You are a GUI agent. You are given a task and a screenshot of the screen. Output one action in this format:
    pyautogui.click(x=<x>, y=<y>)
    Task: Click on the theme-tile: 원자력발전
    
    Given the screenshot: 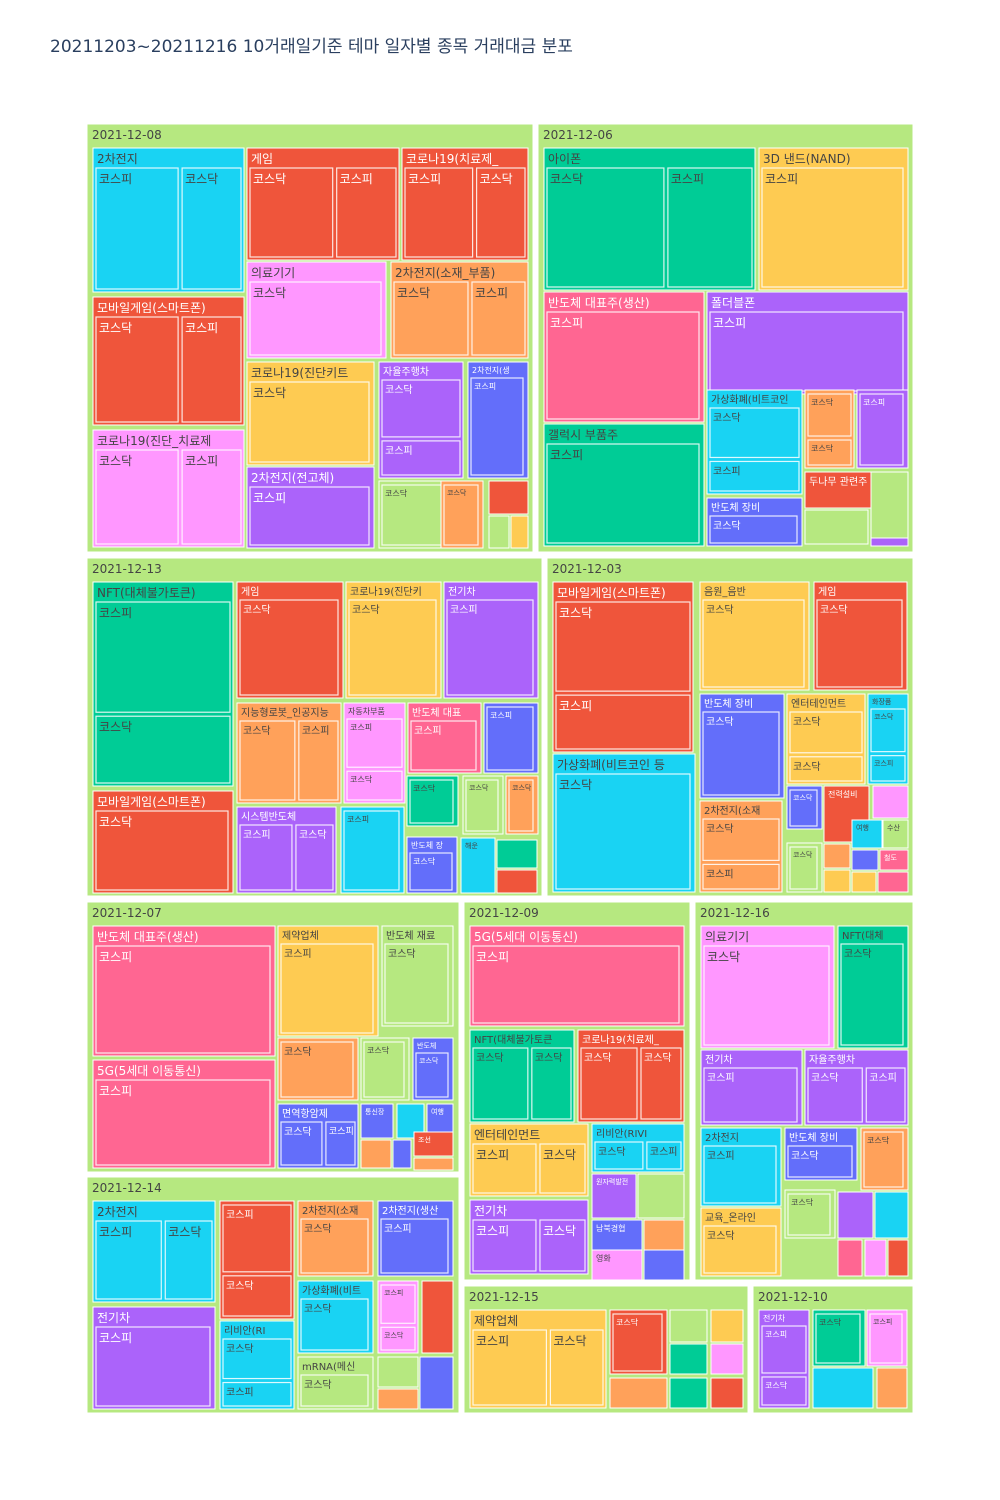 What is the action you would take?
    pyautogui.click(x=614, y=1196)
    